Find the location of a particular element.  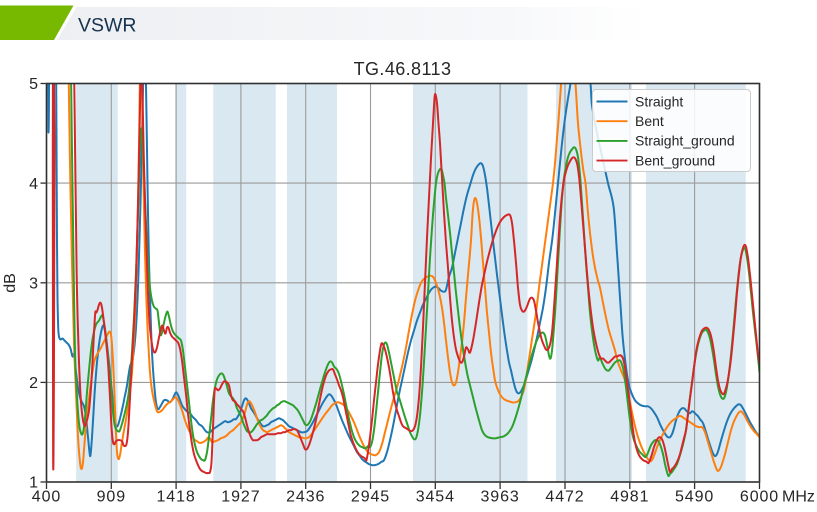

svg-text: 6000 is located at coordinates (759, 497).